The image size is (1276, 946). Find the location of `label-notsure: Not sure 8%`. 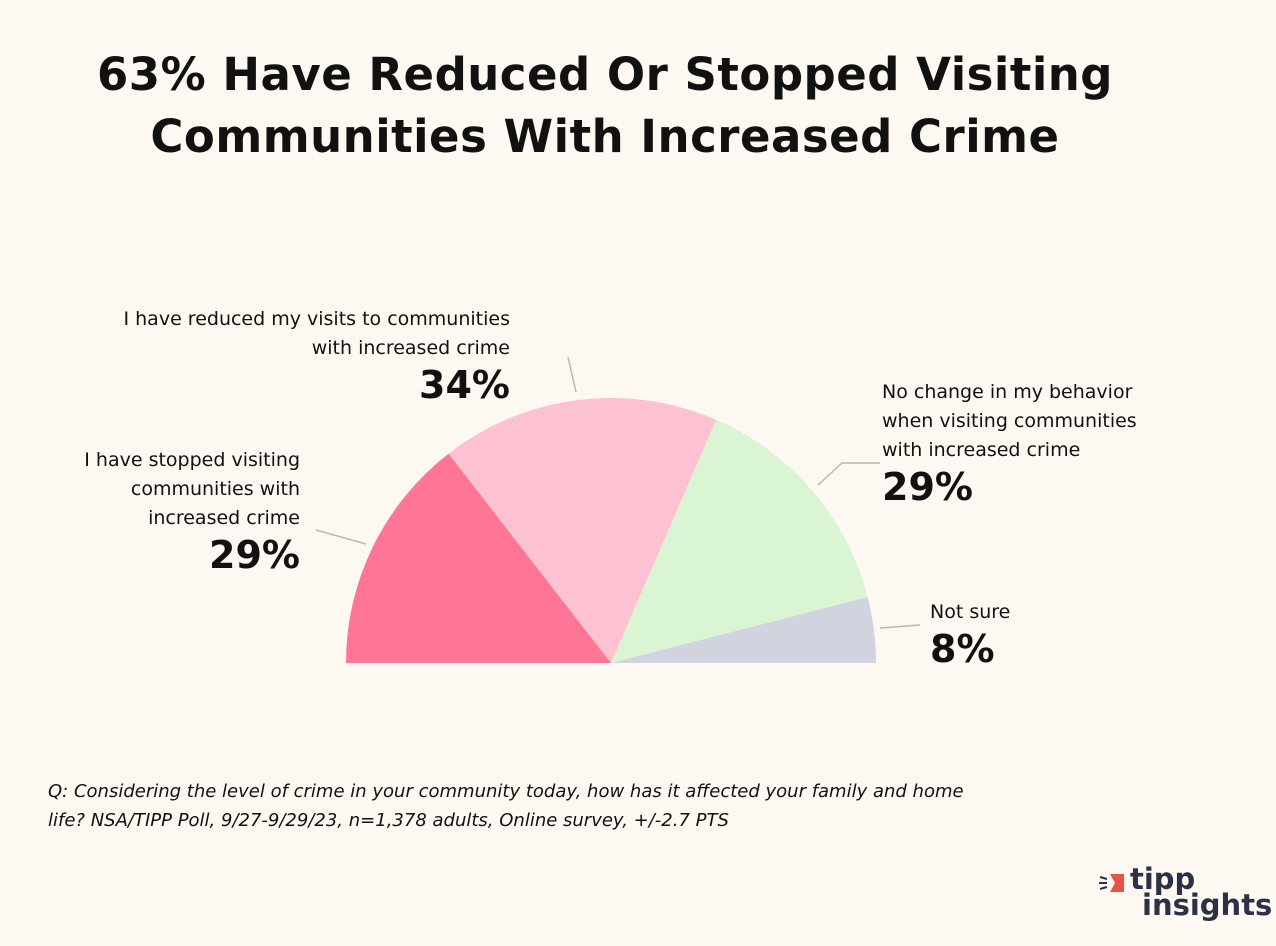

label-notsure: Not sure 8% is located at coordinates (970, 636).